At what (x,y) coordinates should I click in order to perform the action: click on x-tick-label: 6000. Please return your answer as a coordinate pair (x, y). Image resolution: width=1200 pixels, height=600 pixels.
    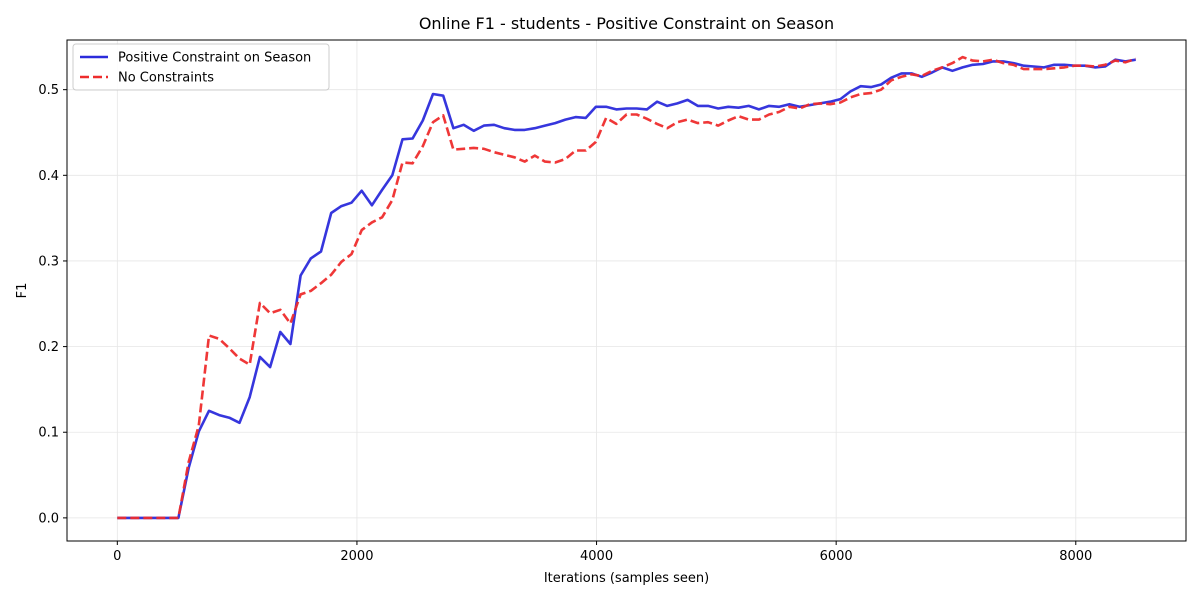
    Looking at the image, I should click on (836, 556).